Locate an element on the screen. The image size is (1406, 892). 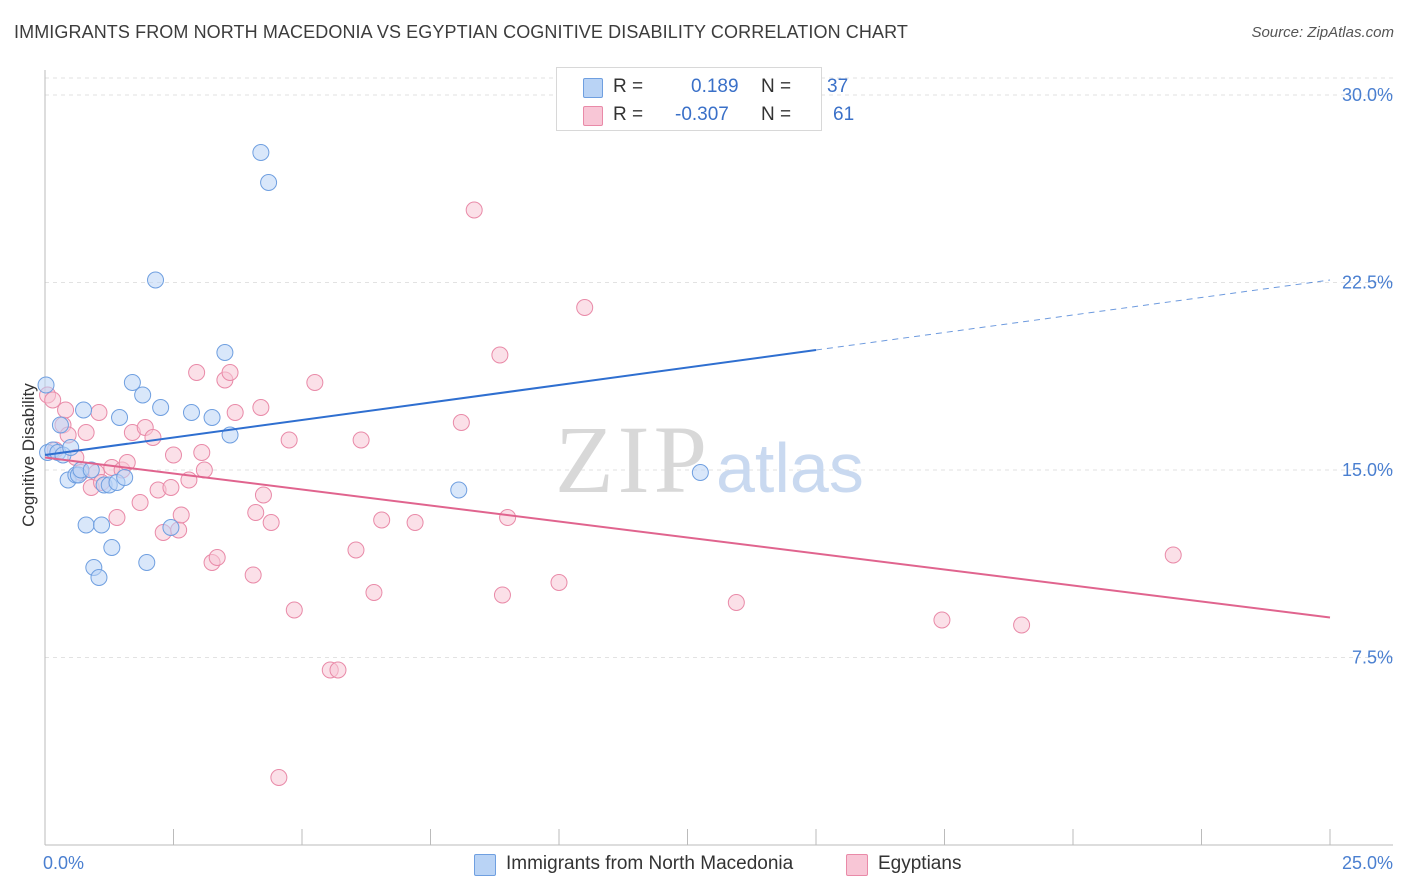
legend-swatch-blue is located at coordinates (593, 88).